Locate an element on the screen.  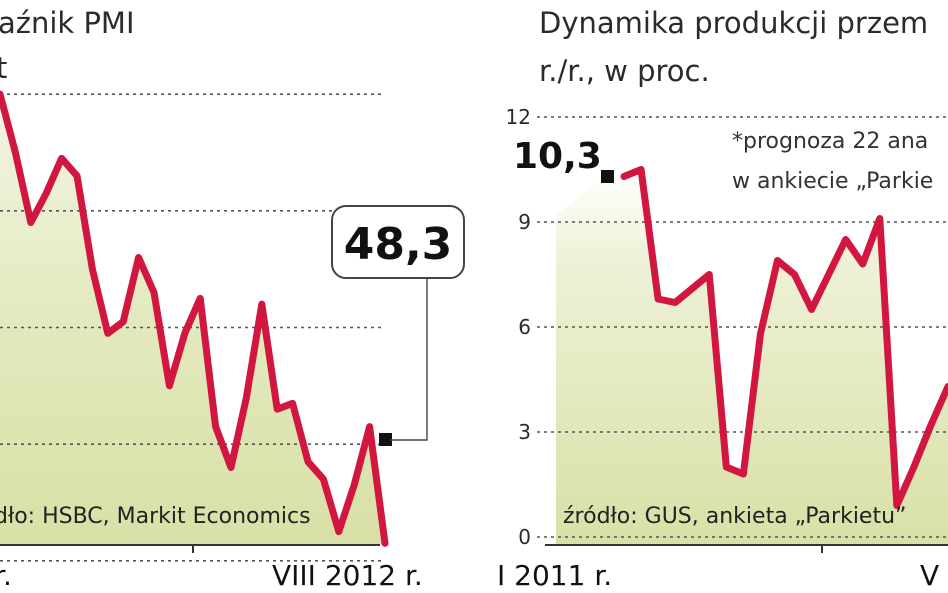
production-subtitle: r./r., w proc. is located at coordinates (624, 71).